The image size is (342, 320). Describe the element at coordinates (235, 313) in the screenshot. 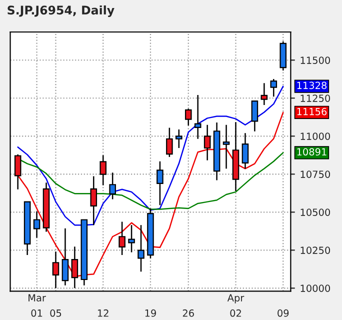

I see `x-tick-label: 02` at that location.